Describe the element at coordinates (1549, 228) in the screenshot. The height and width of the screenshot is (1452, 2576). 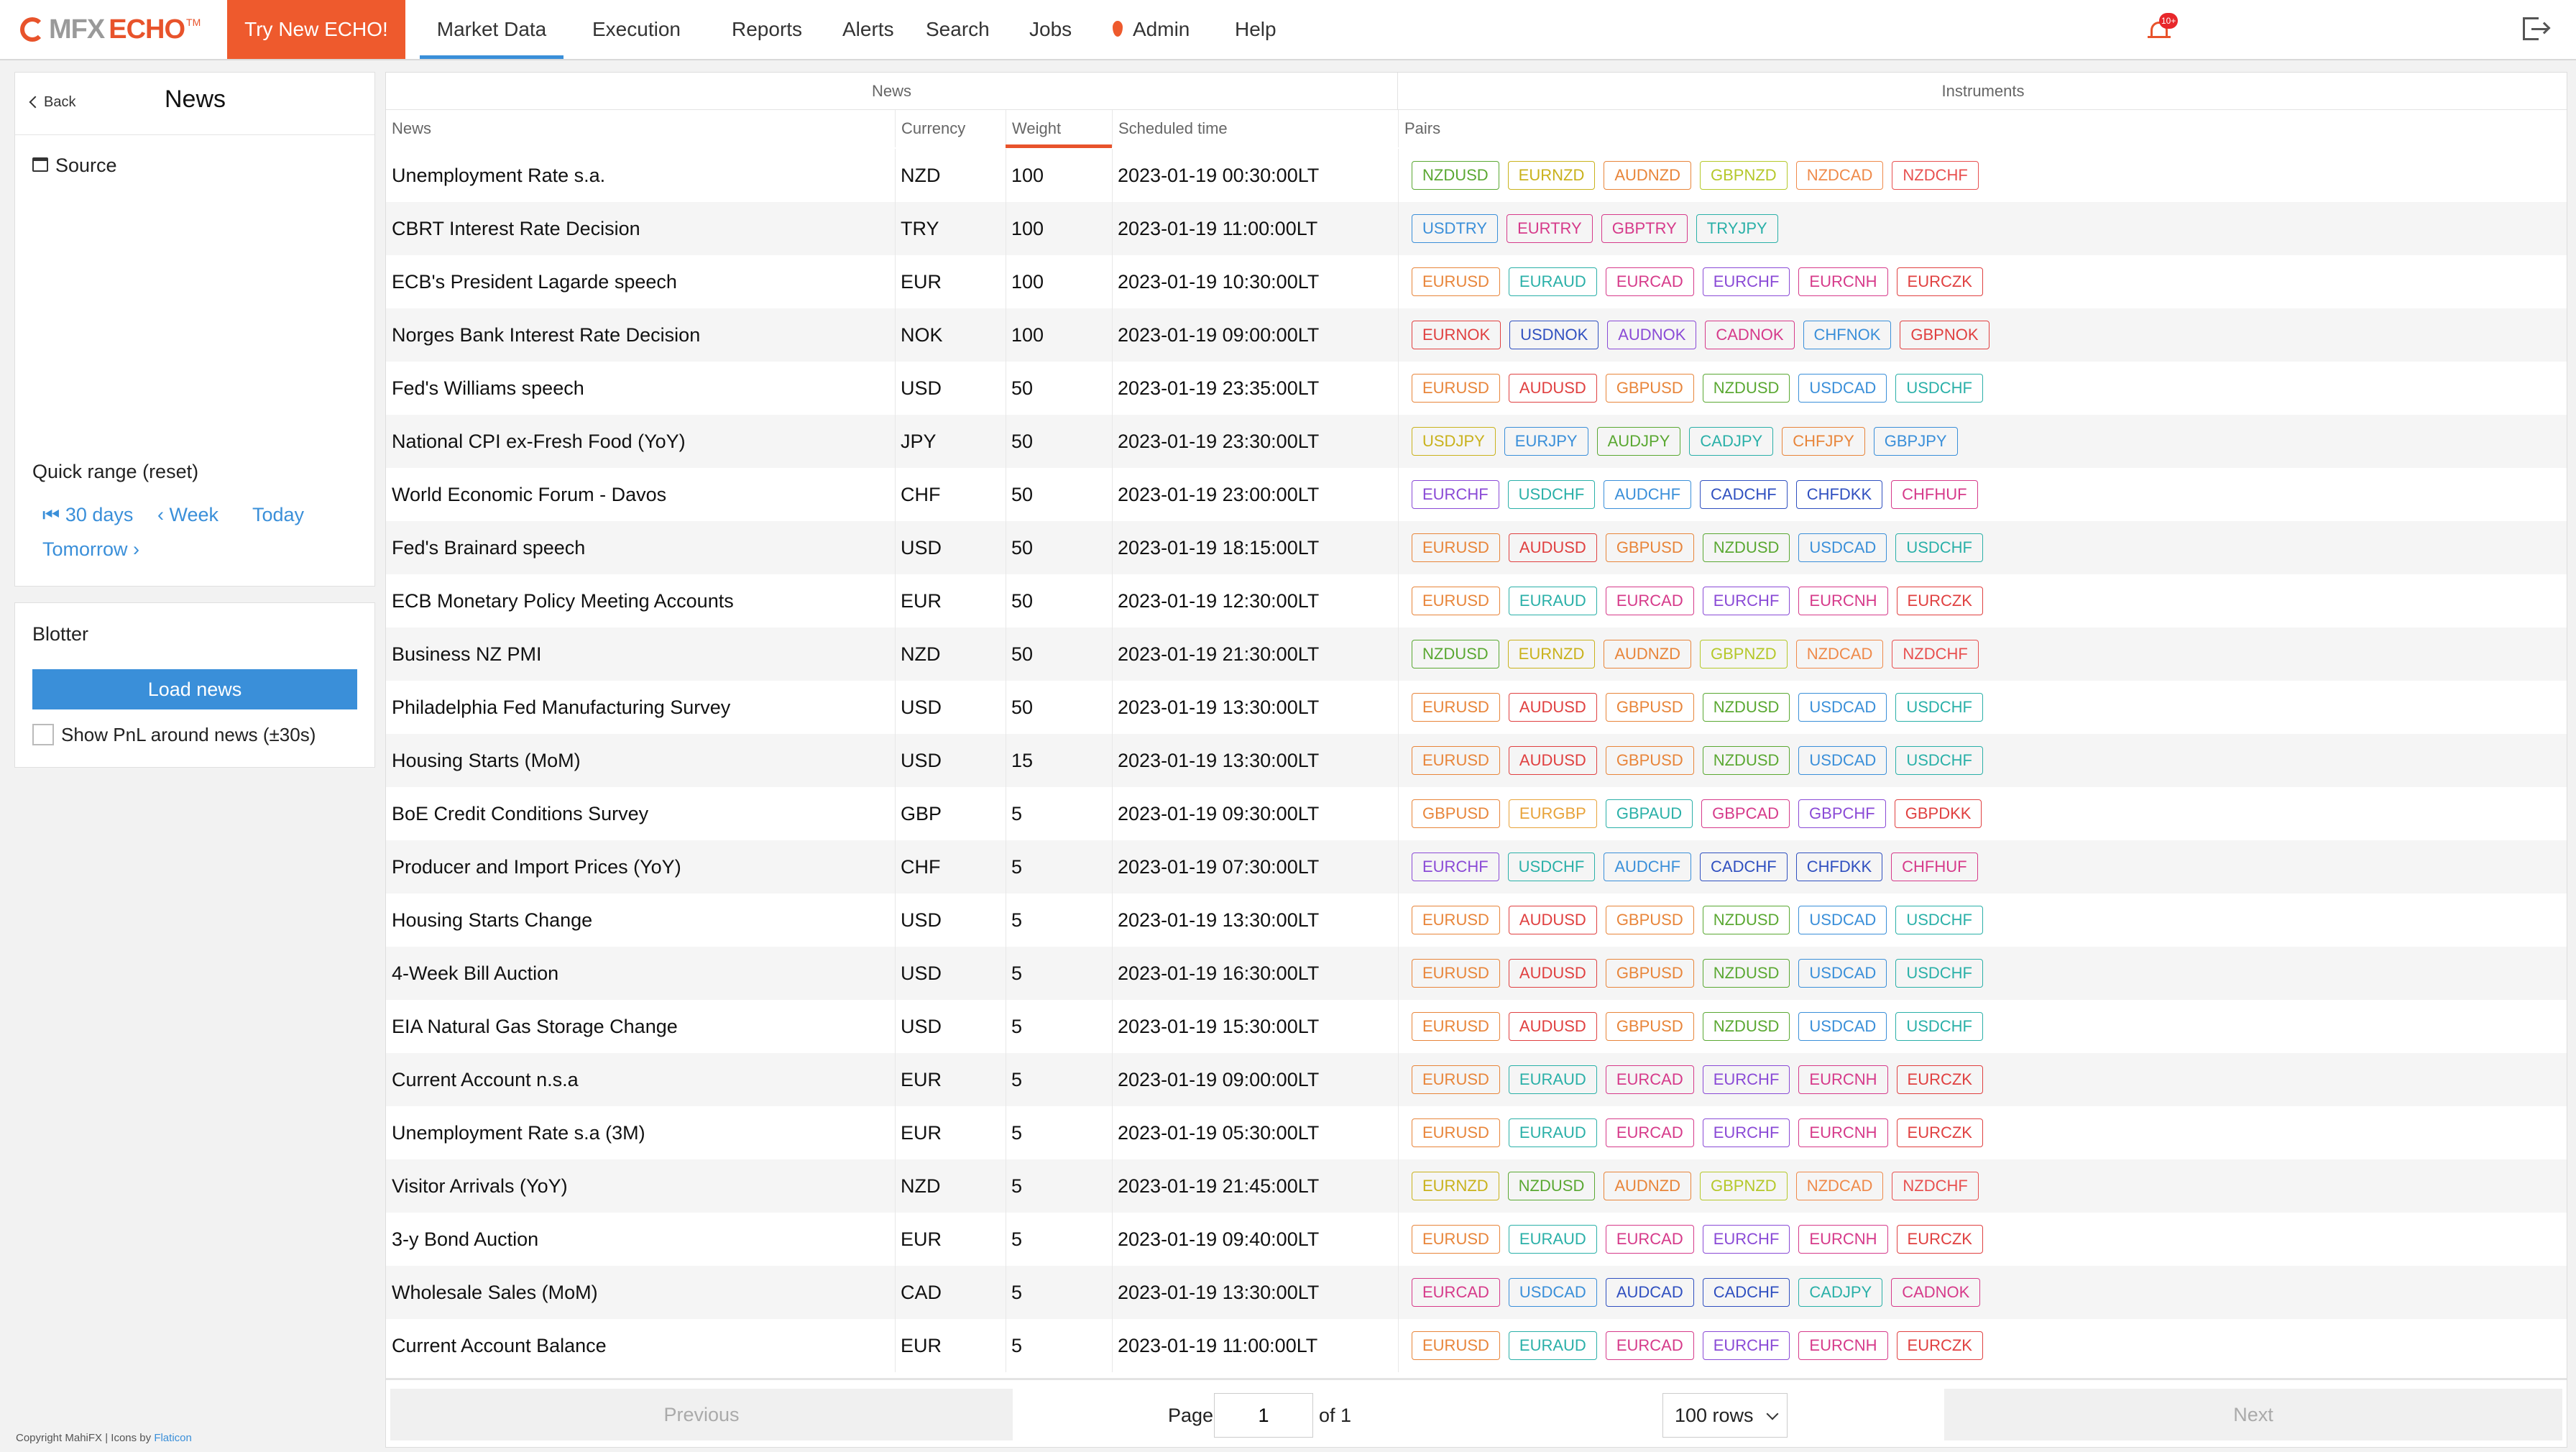
I see `pair-tag: EURTRY` at that location.